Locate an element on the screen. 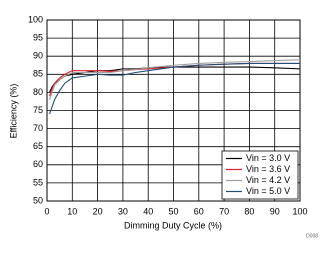 The image size is (330, 259). x-tick-label: 70 is located at coordinates (224, 211).